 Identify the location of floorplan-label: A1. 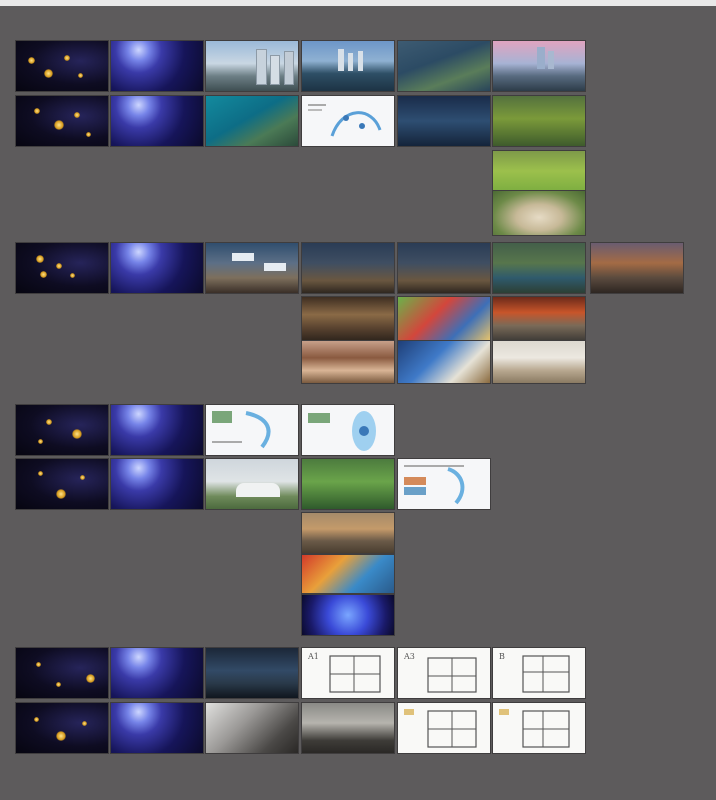
(313, 656).